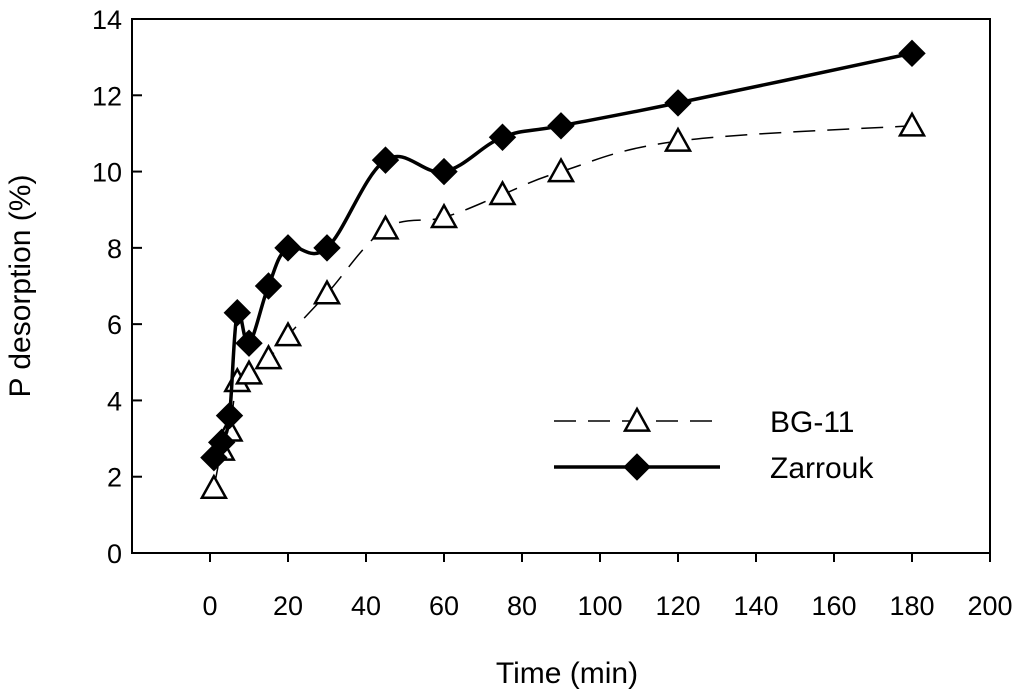 This screenshot has height=700, width=1024. I want to click on x-axis-title: Time (min), so click(567, 673).